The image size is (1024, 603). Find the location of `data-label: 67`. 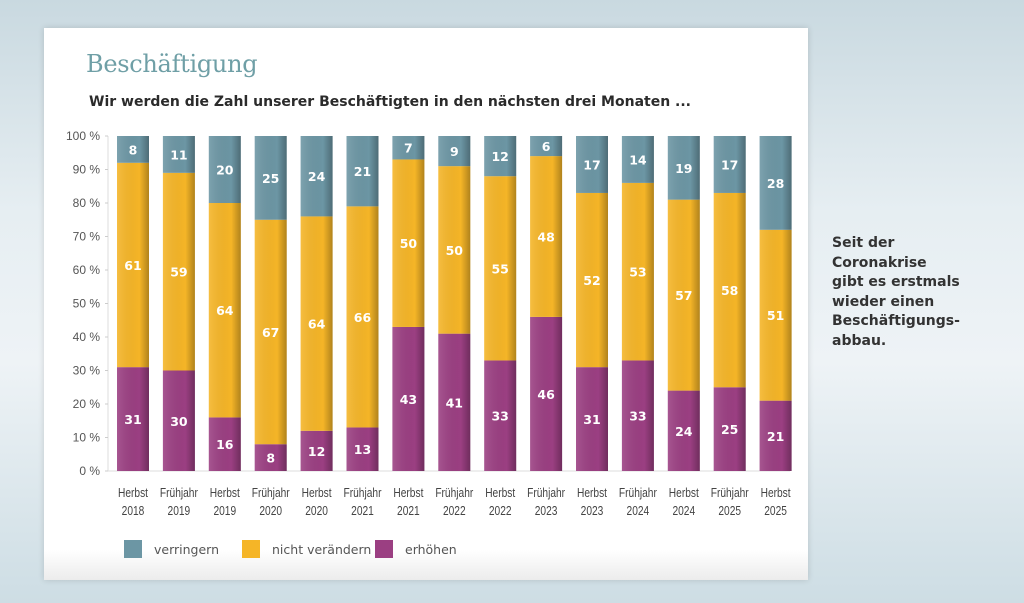

data-label: 67 is located at coordinates (270, 332).